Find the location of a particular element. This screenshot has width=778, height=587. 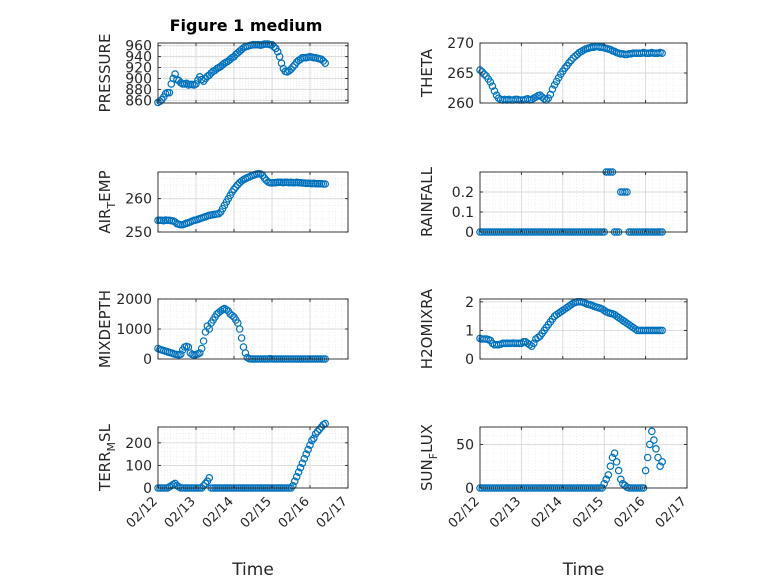

y-tick-label: 2 is located at coordinates (469, 303).